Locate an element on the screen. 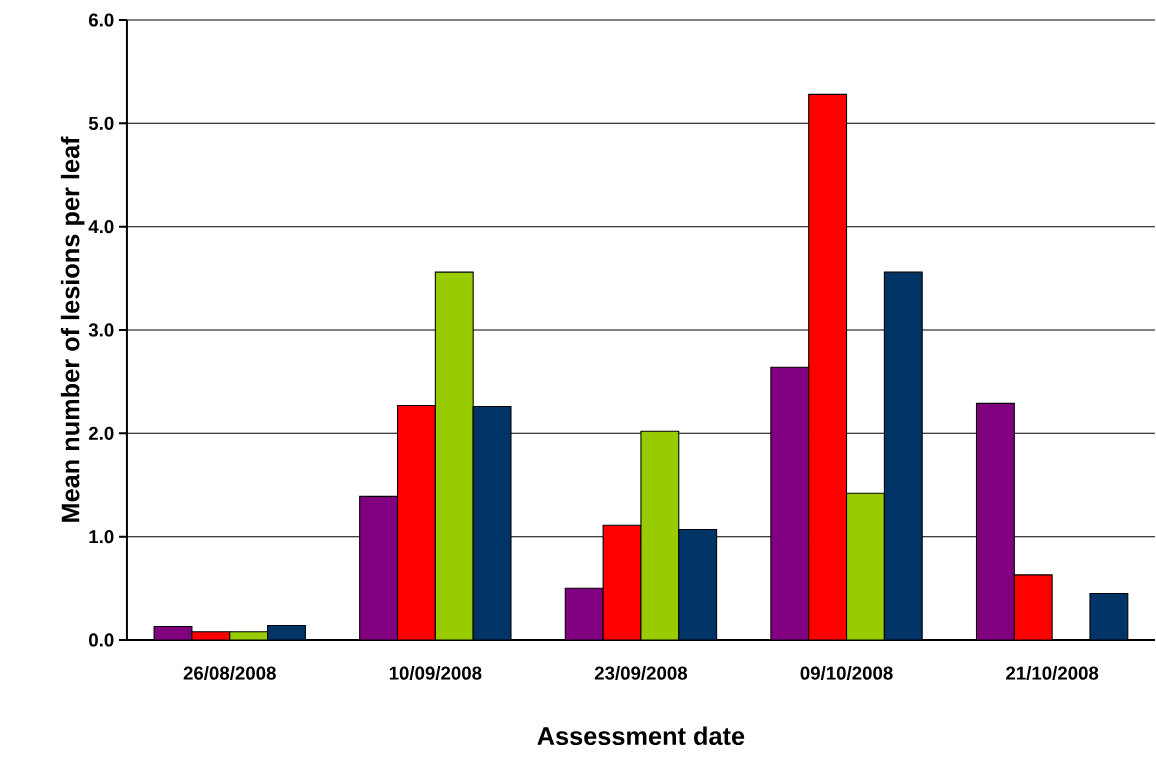 The height and width of the screenshot is (757, 1156). x-tick-label: 21/10/2008 is located at coordinates (1052, 673).